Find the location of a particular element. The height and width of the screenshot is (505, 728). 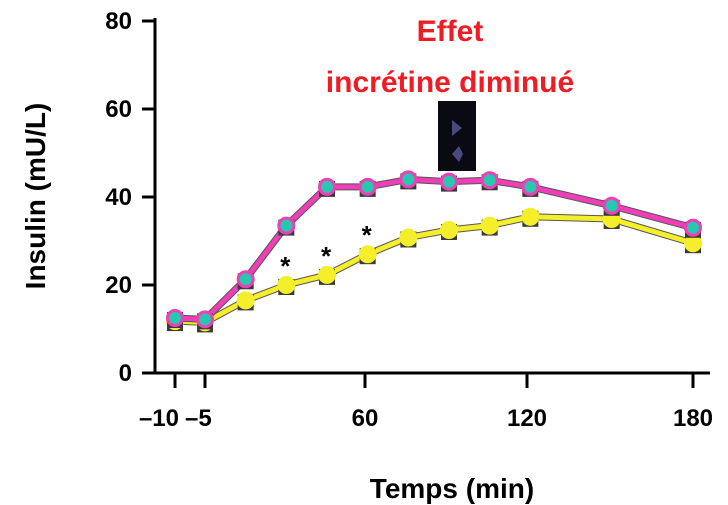

annotation-line-1: Effet is located at coordinates (450, 31).